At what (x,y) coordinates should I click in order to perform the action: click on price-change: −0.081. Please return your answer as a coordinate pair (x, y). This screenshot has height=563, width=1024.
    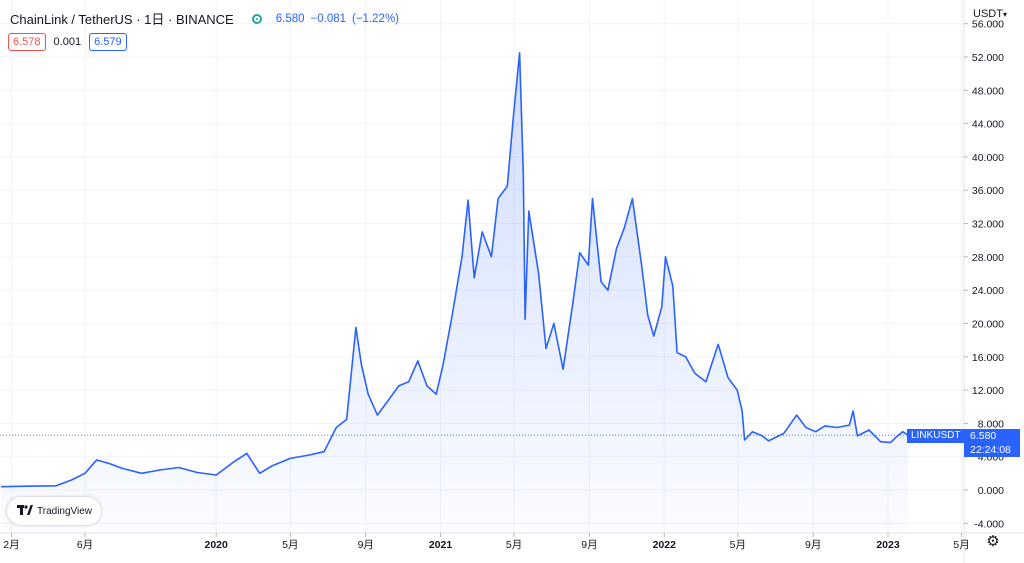
    Looking at the image, I should click on (328, 18).